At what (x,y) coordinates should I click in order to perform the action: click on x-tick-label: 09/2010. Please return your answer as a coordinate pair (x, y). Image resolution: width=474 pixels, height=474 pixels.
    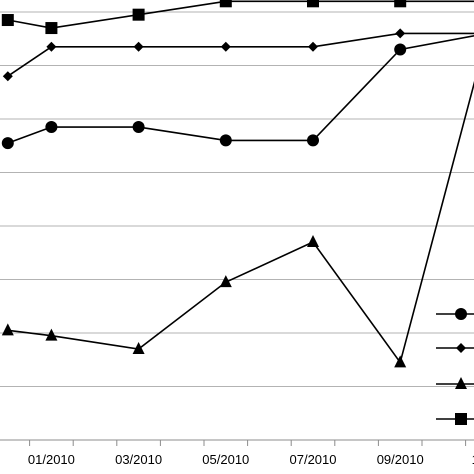
    Looking at the image, I should click on (400, 459).